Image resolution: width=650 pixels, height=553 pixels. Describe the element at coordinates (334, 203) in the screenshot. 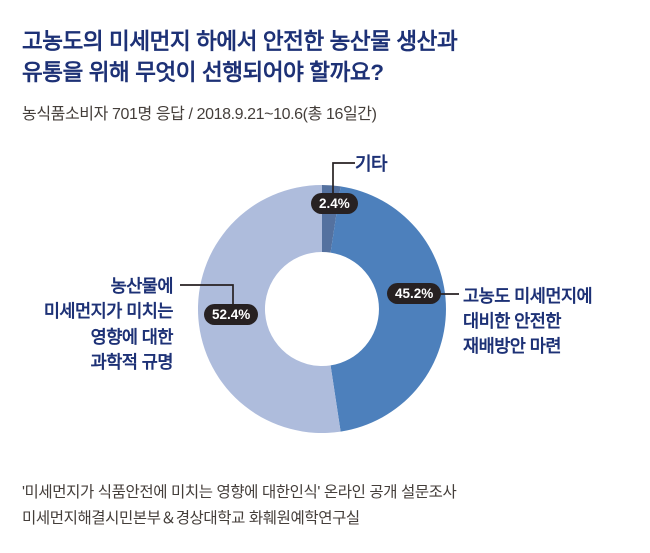

I see `value-badge-other: 2.4%` at that location.